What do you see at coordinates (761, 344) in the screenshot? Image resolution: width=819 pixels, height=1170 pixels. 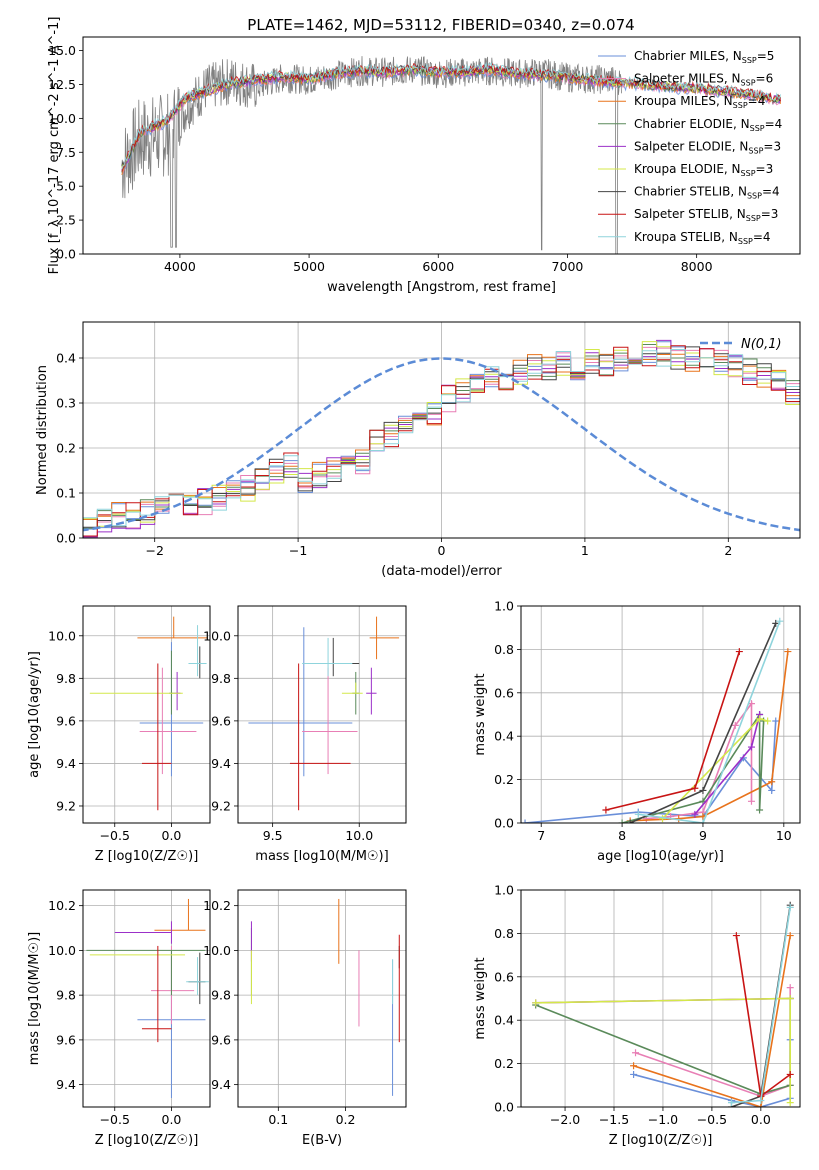 I see `legend-entry: N(0,1)` at bounding box center [761, 344].